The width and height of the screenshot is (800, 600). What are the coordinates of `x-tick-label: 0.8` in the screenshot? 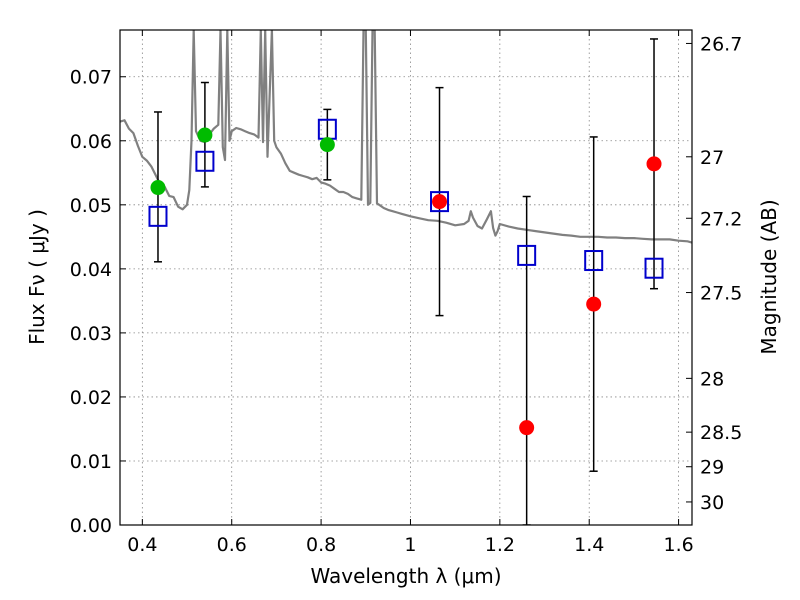 It's located at (321, 545).